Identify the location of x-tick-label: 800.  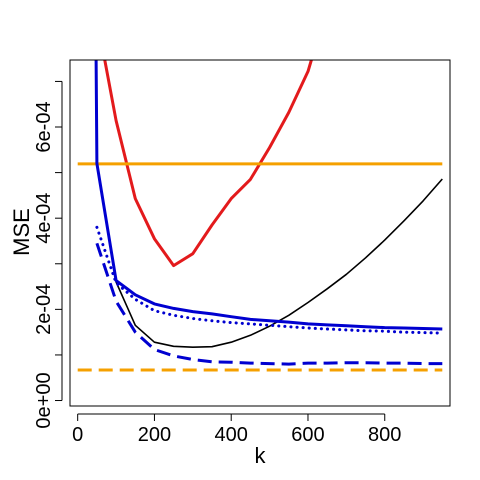
(384, 435).